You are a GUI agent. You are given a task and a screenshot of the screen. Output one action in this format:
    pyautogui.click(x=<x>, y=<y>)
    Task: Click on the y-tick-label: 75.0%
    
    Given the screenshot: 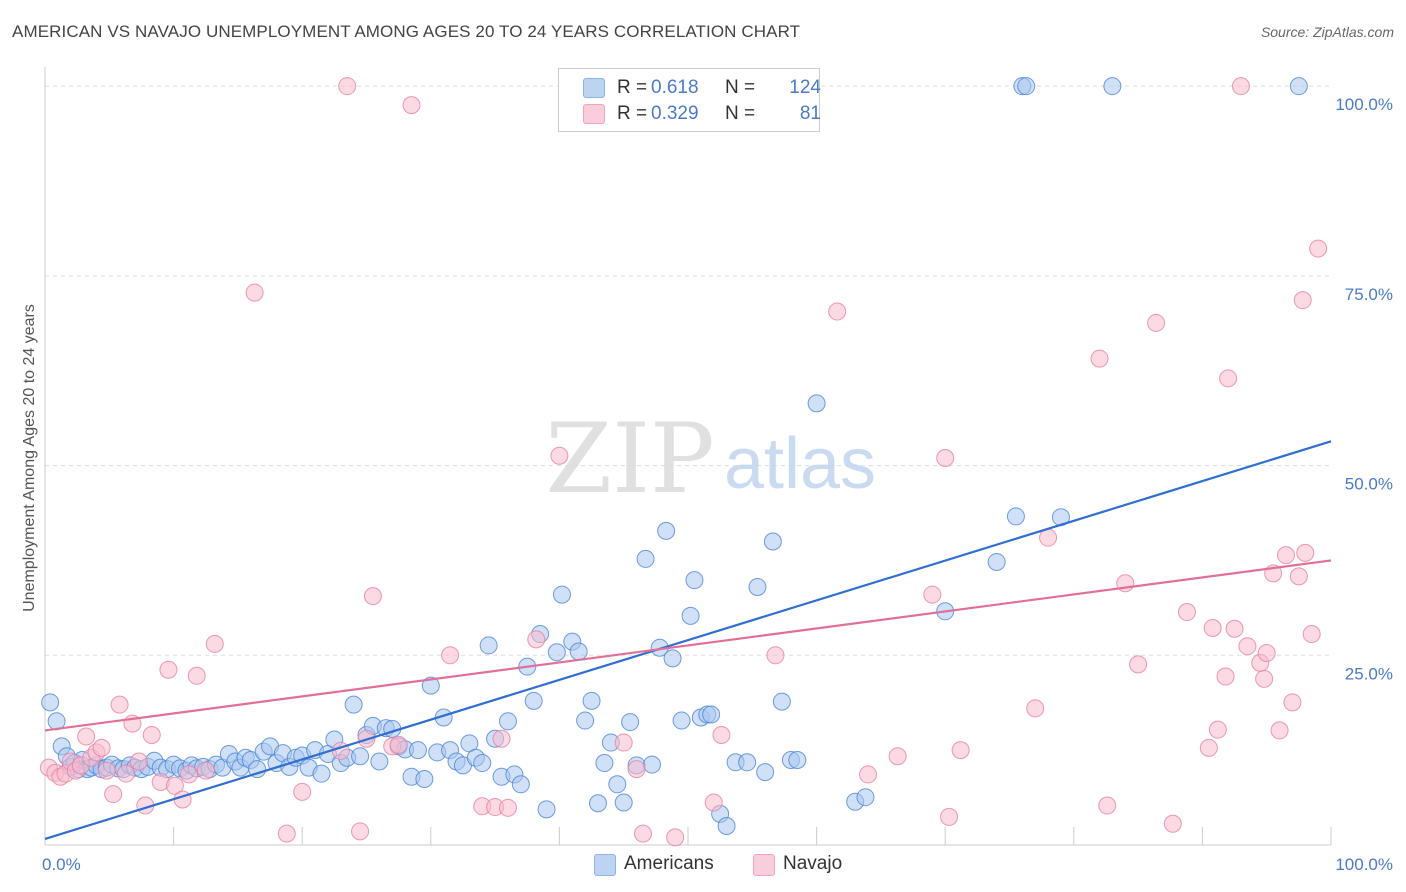 What is the action you would take?
    pyautogui.click(x=1369, y=294)
    